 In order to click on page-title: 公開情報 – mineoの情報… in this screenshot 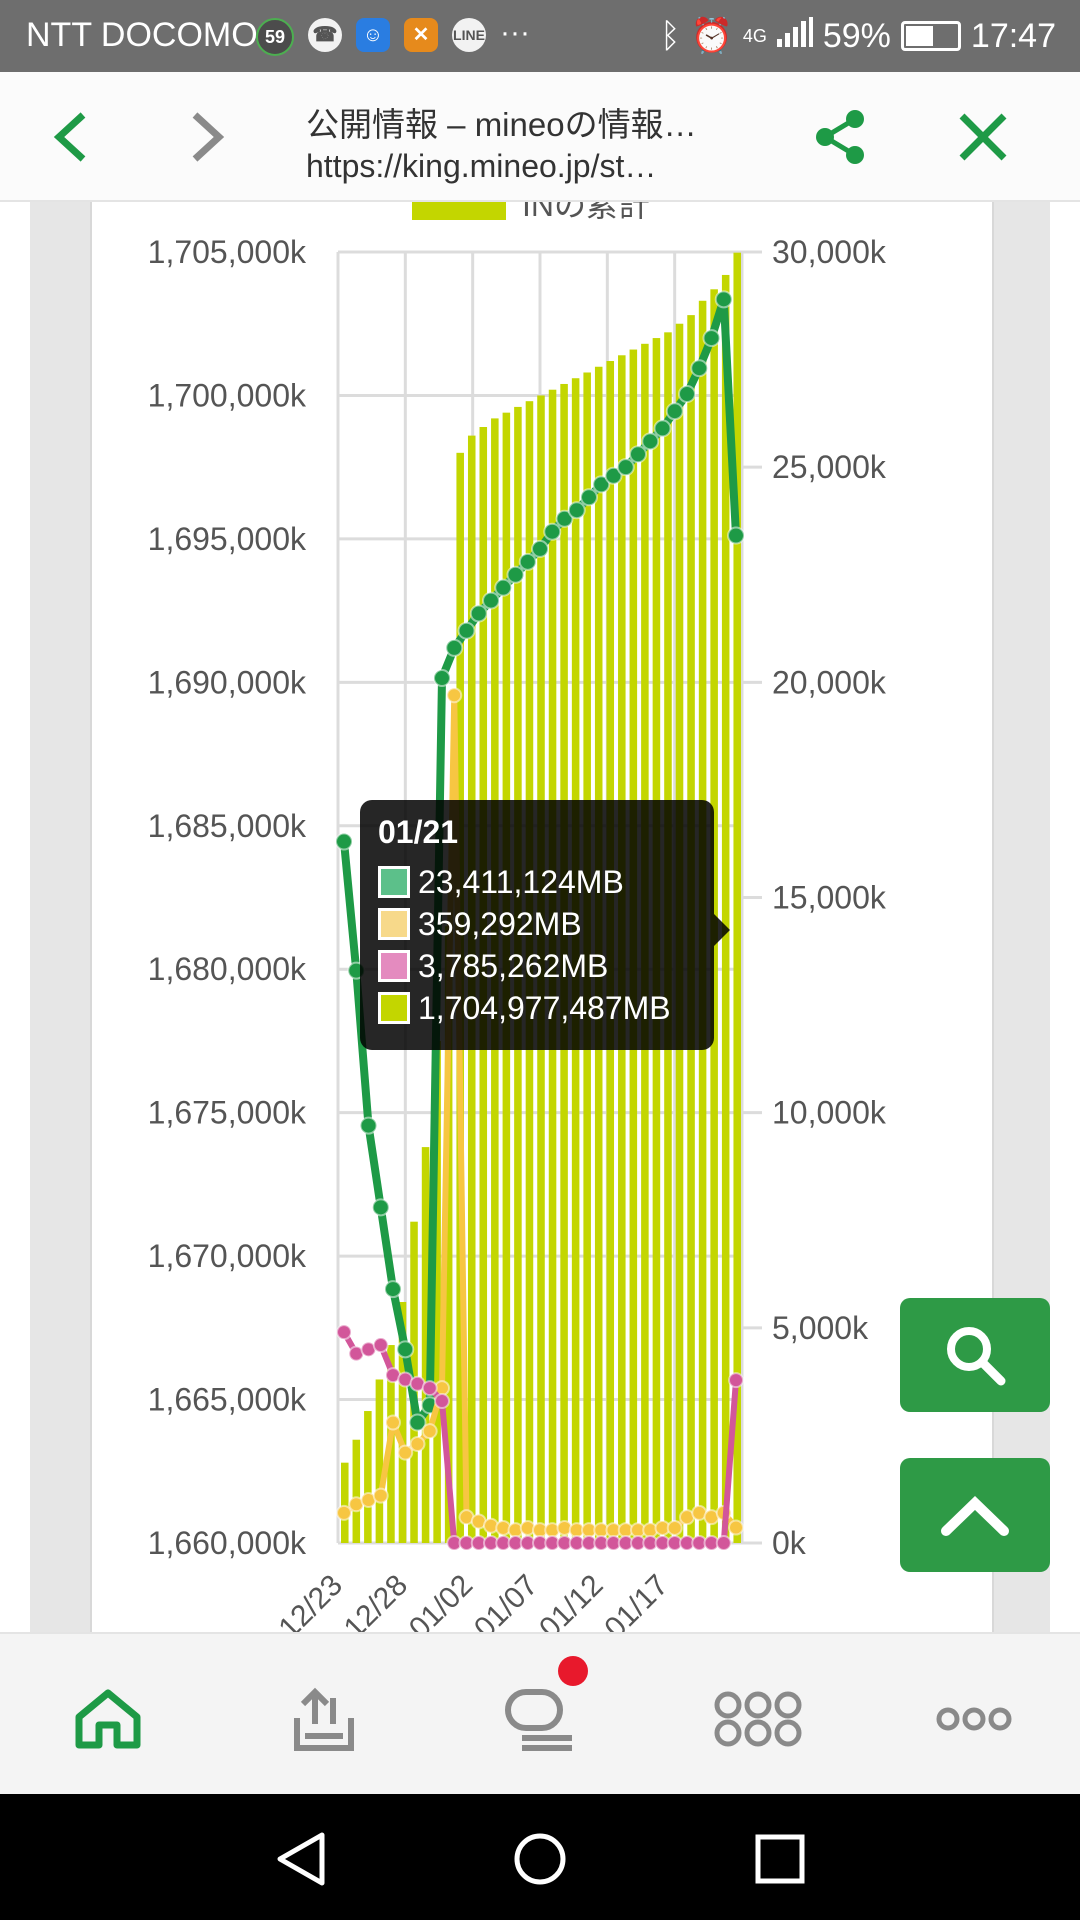, I will do `click(501, 124)`.